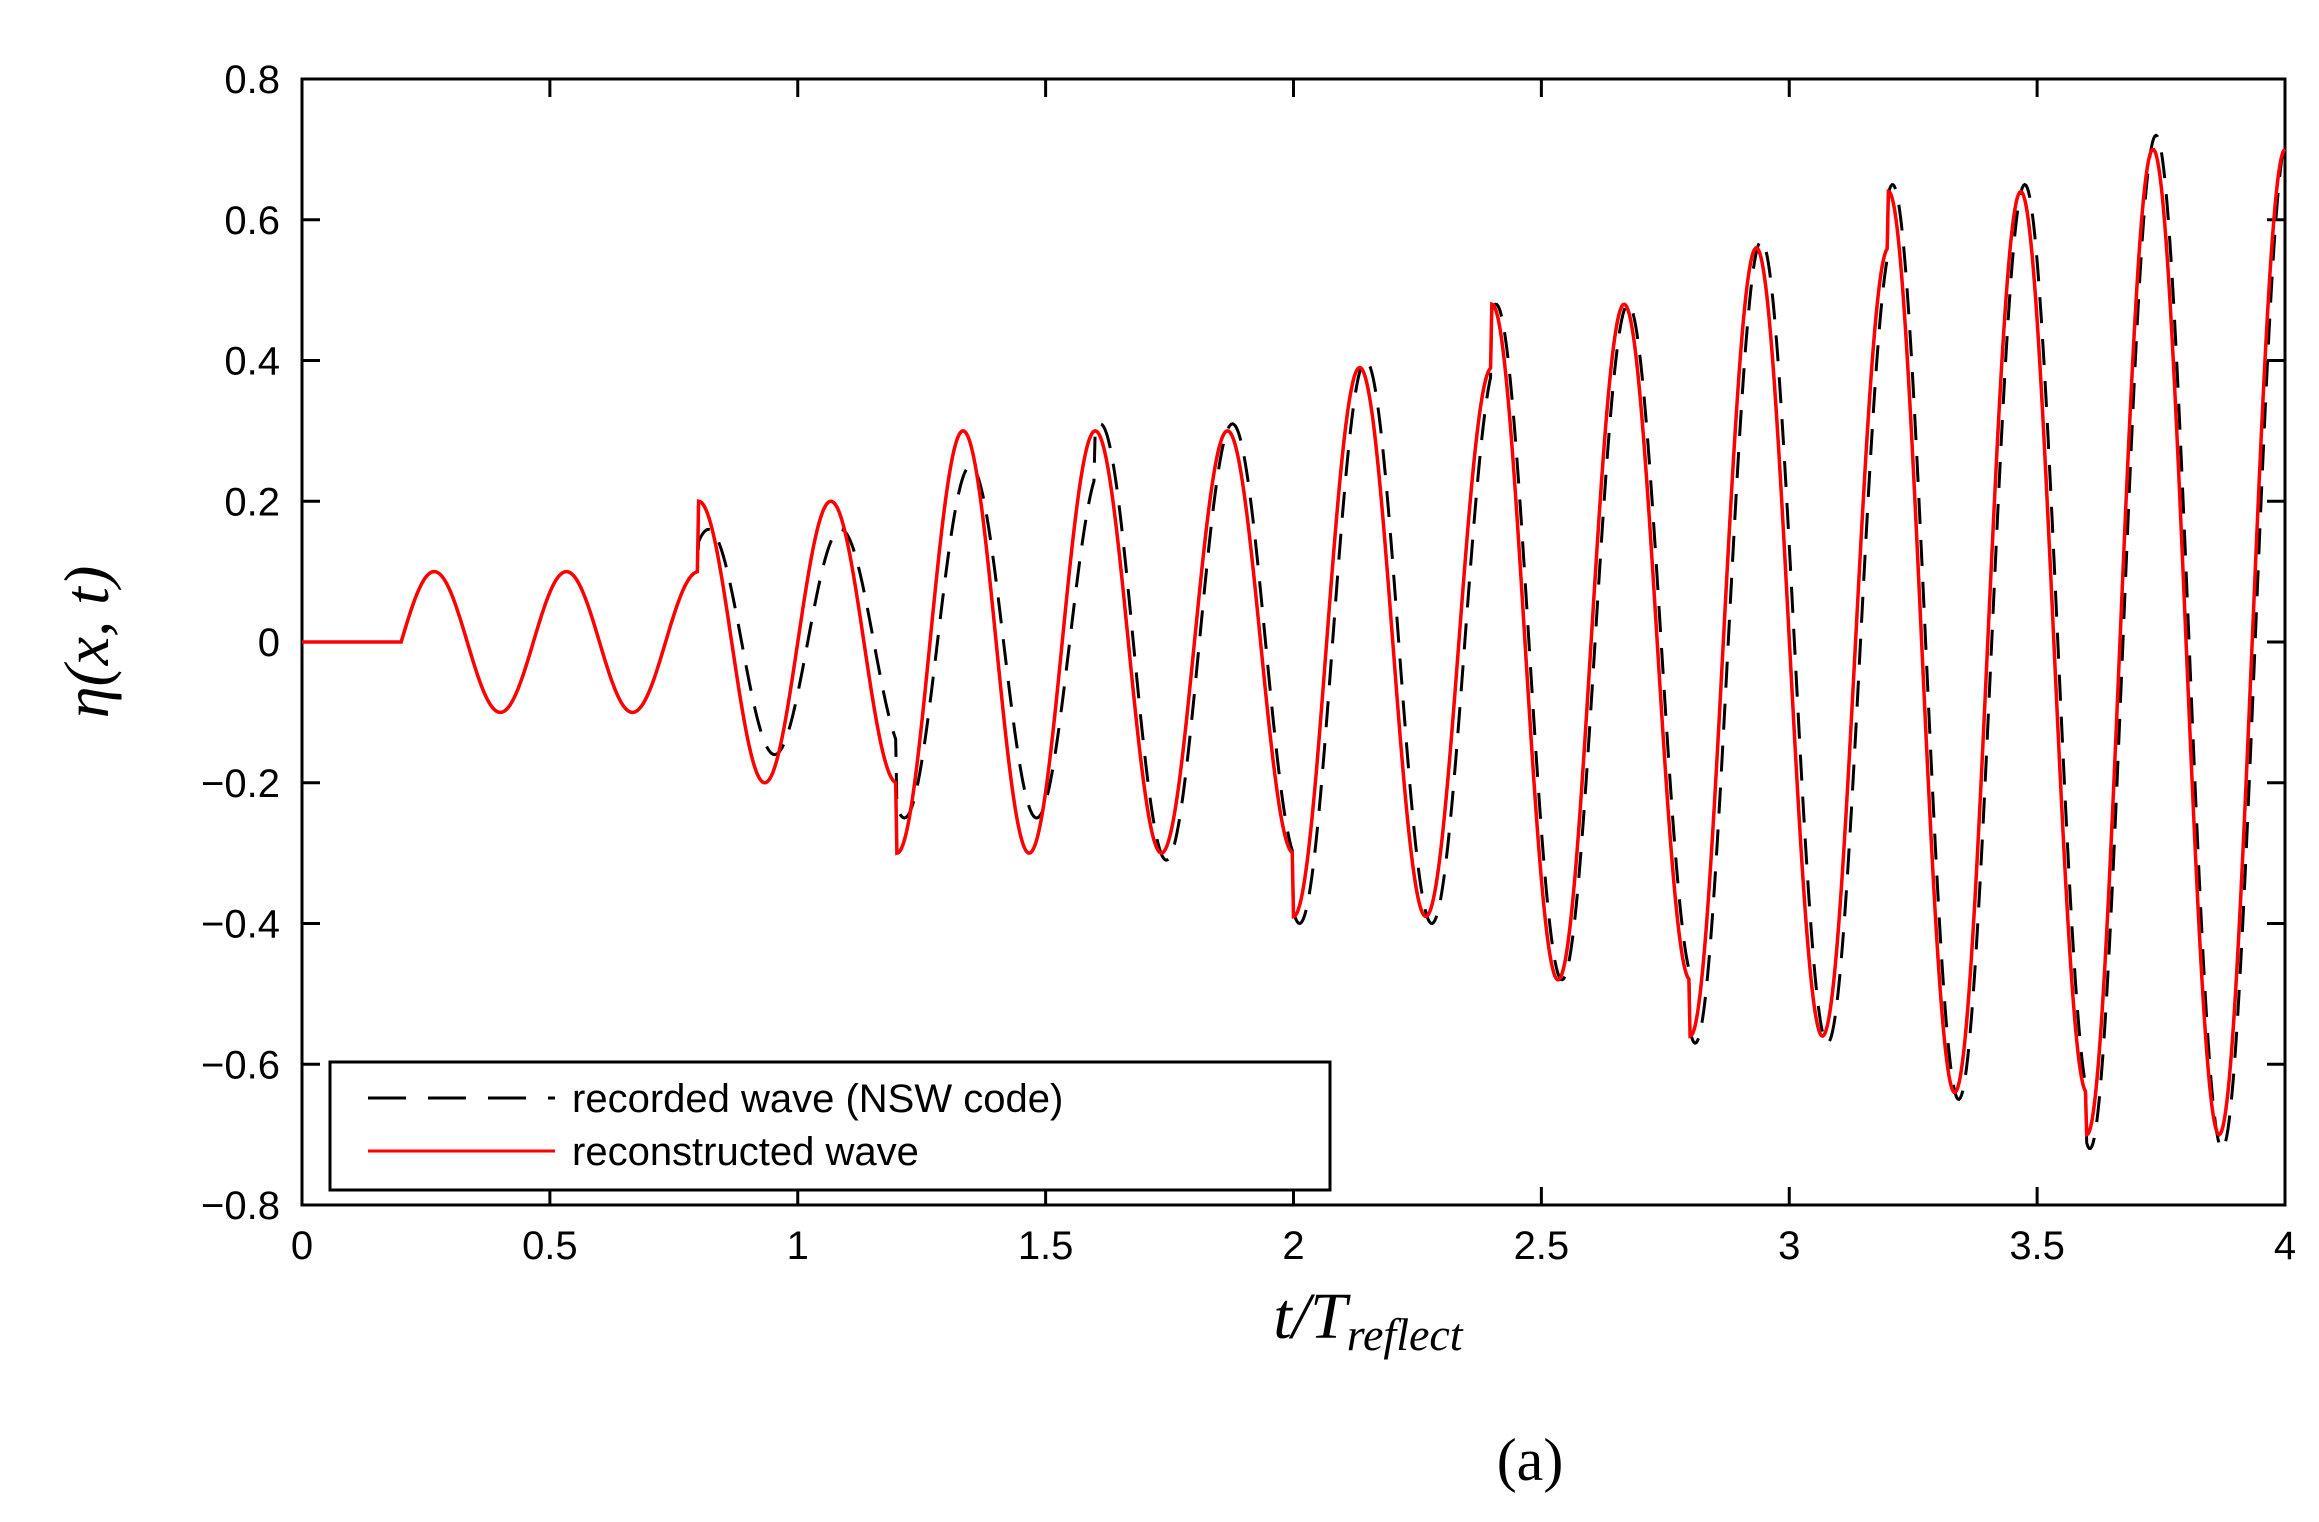 This screenshot has height=1522, width=2319. I want to click on y-tick-label: −0.6, so click(240, 1065).